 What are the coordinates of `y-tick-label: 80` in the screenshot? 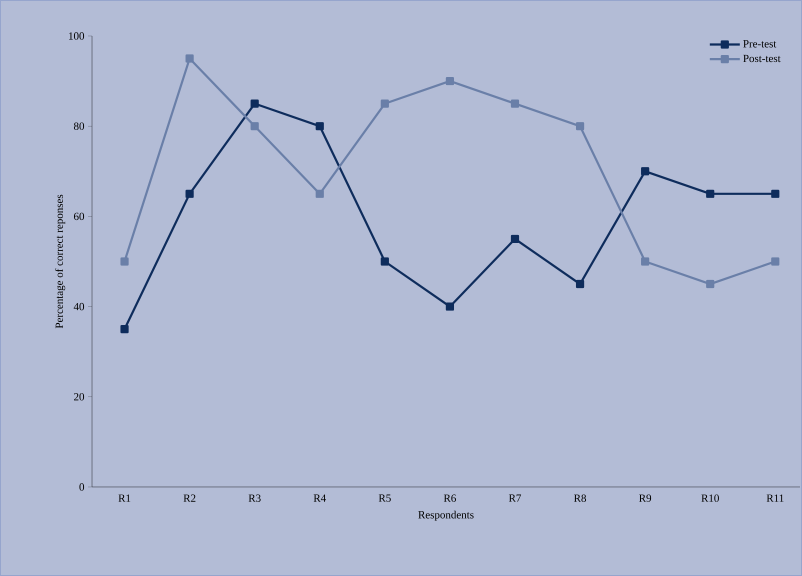 It's located at (79, 126).